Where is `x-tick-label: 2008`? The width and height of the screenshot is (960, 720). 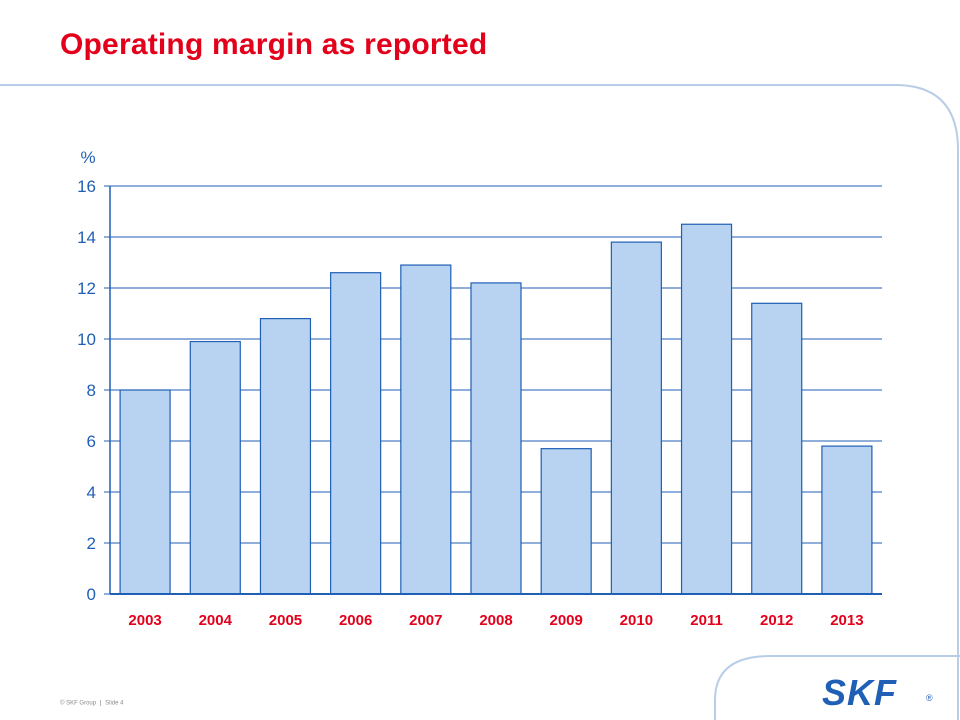
x-tick-label: 2008 is located at coordinates (495, 620).